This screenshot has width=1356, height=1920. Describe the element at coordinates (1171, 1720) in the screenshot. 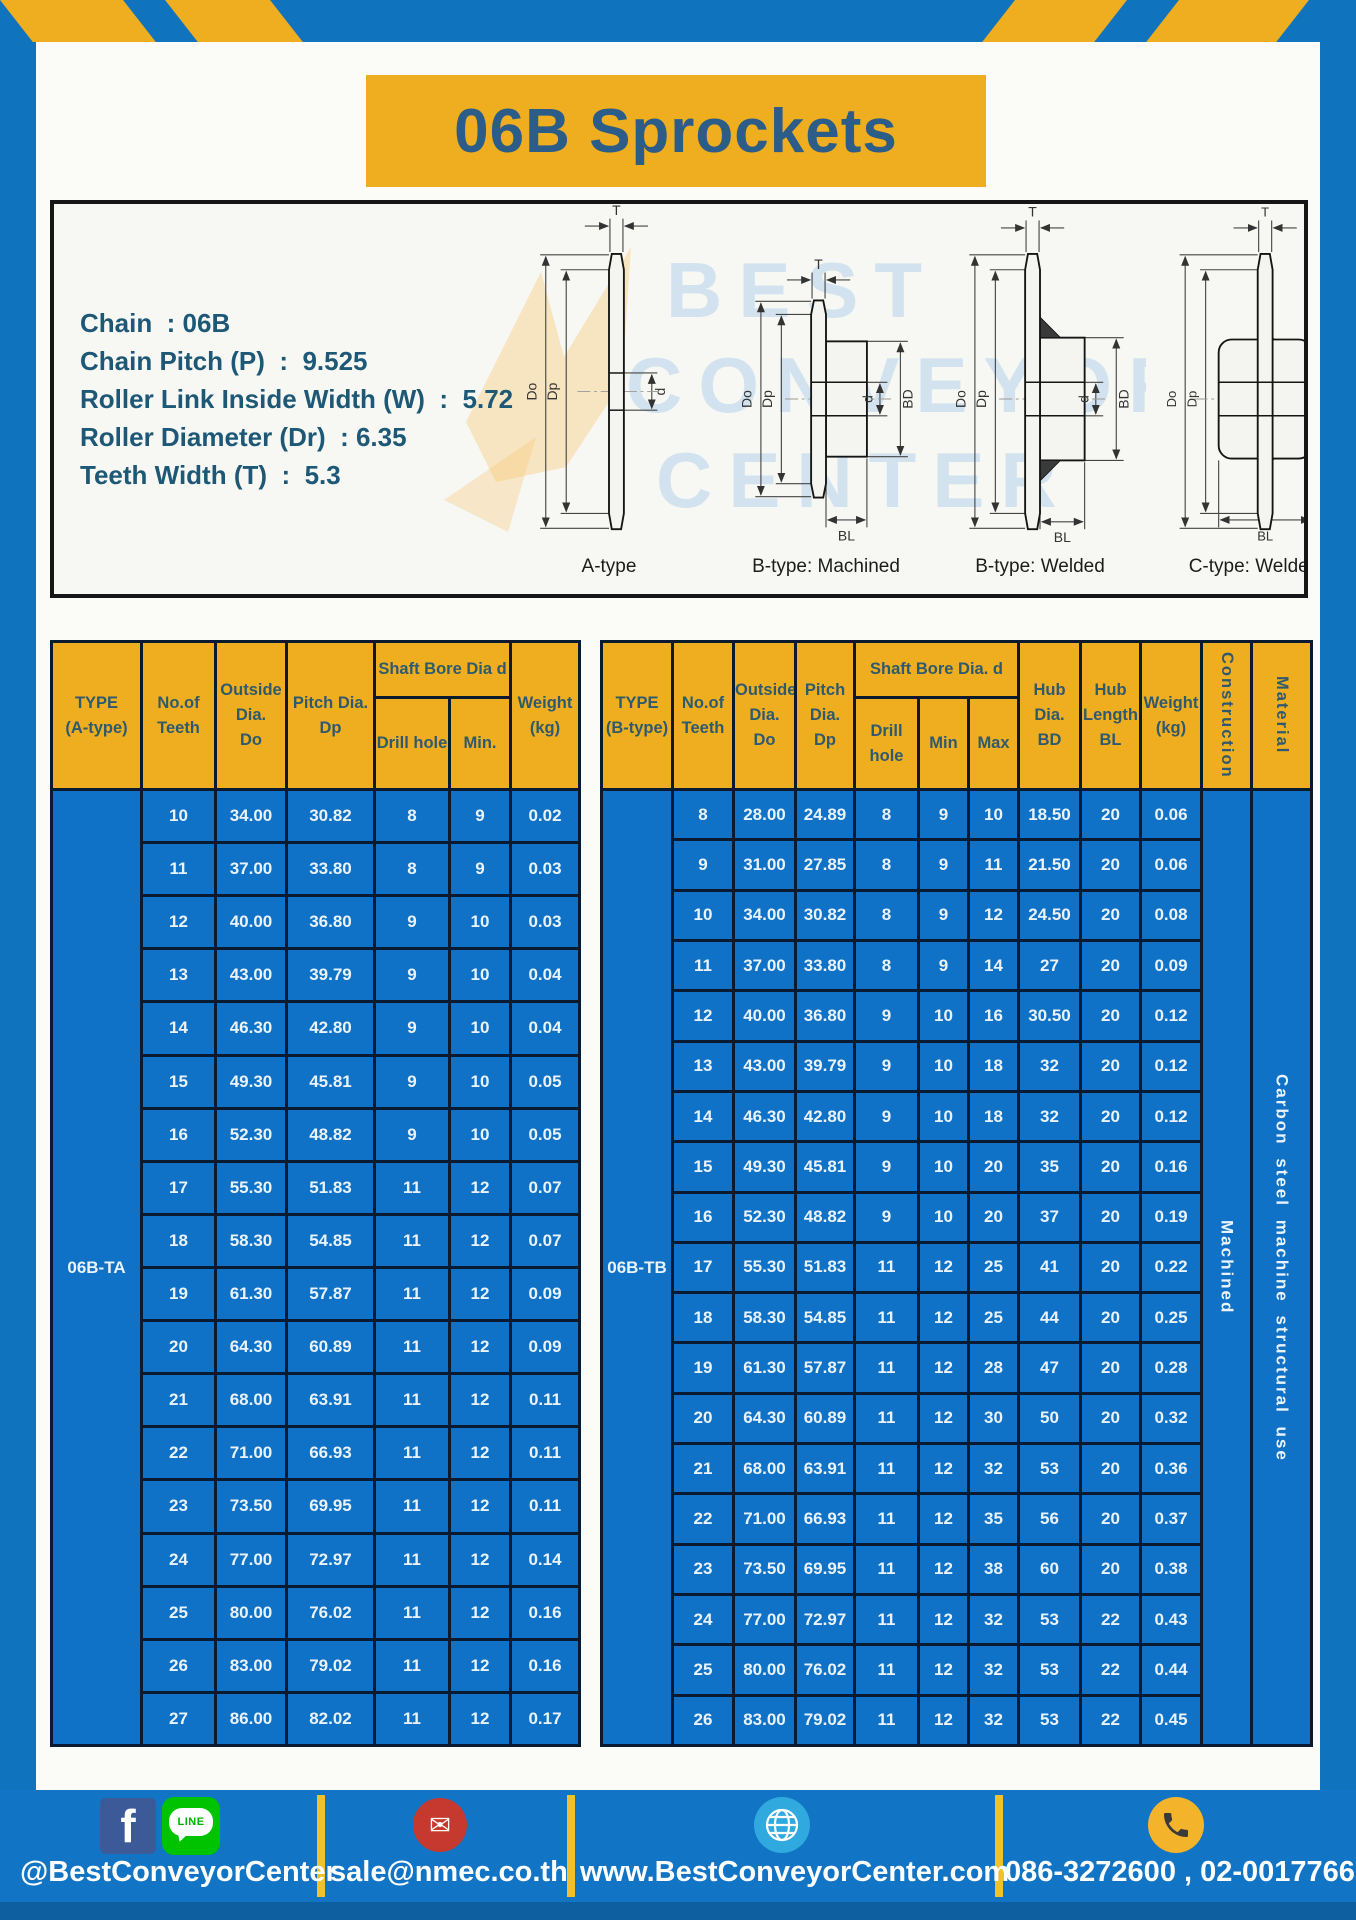

I see `cell: 0.45` at that location.